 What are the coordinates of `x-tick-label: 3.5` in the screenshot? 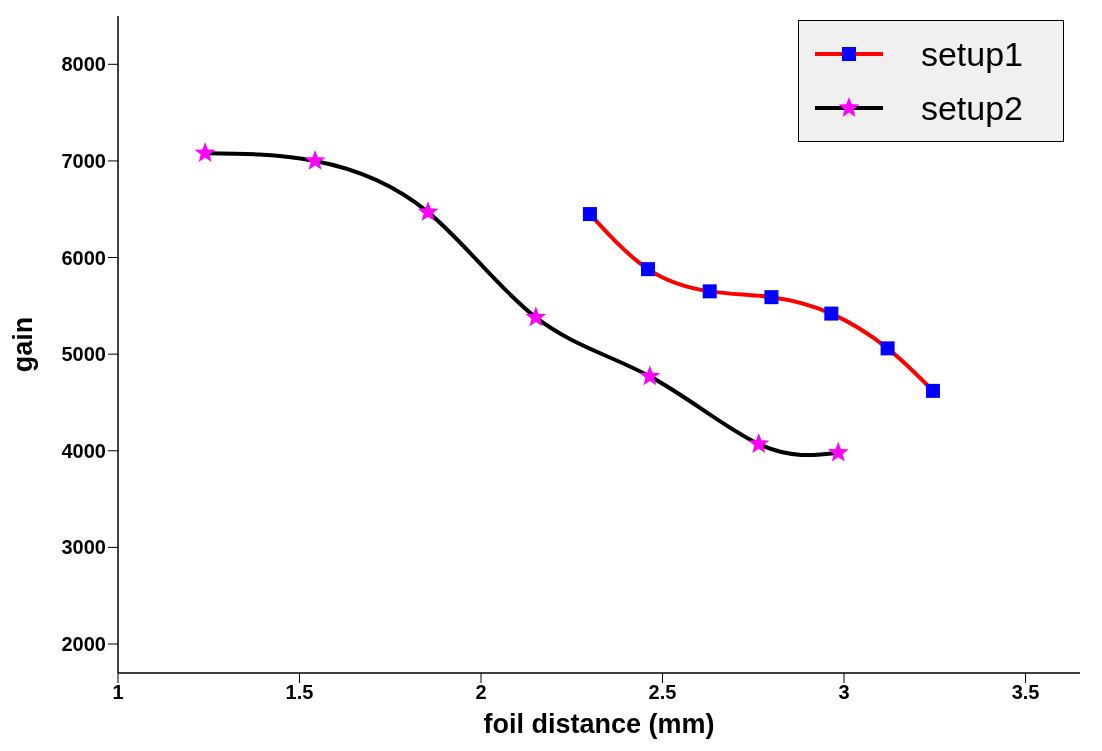 It's located at (1025, 692).